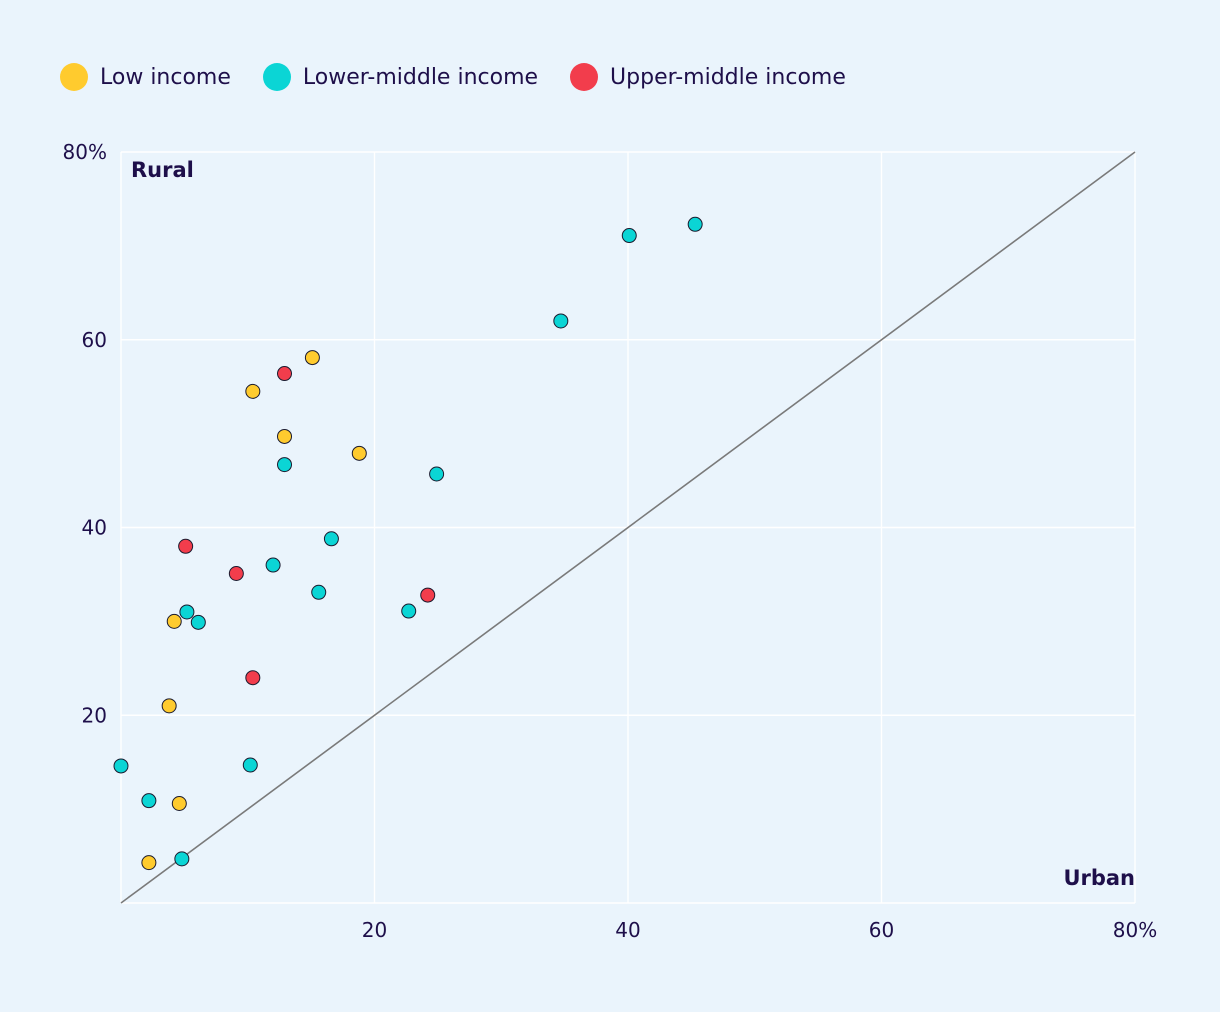  Describe the element at coordinates (627, 930) in the screenshot. I see `x-tick-label: 40` at that location.